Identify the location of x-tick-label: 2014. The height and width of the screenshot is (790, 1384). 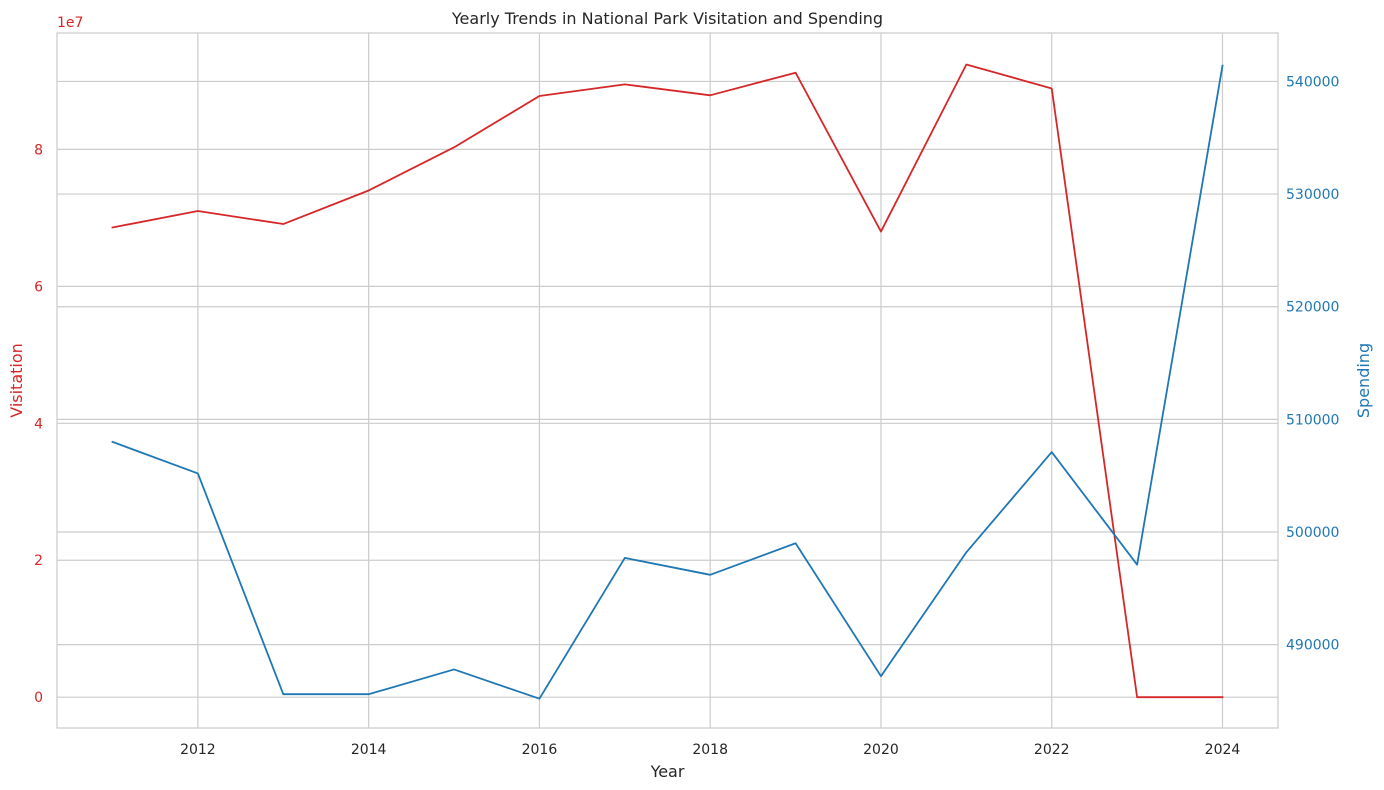
(369, 750).